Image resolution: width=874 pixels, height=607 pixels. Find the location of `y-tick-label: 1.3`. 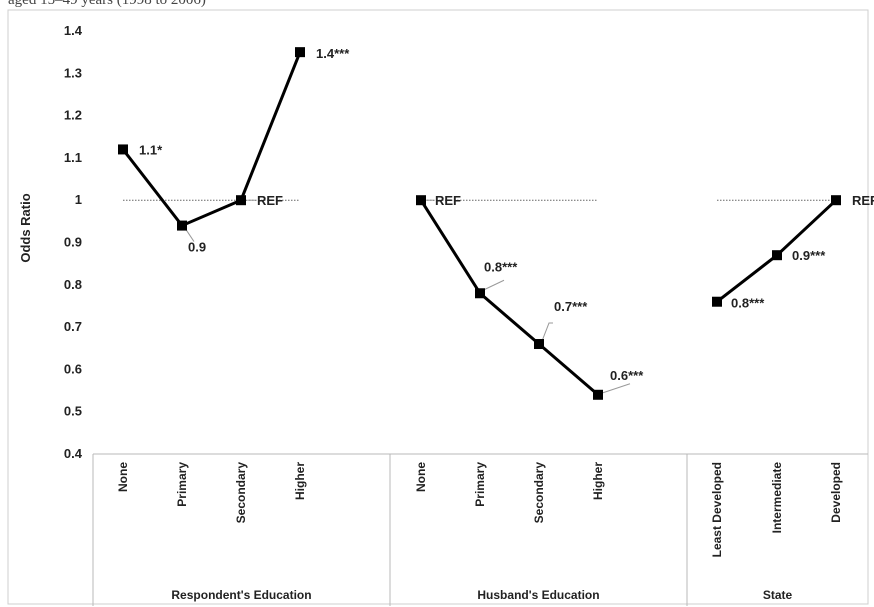

y-tick-label: 1.3 is located at coordinates (73, 72).